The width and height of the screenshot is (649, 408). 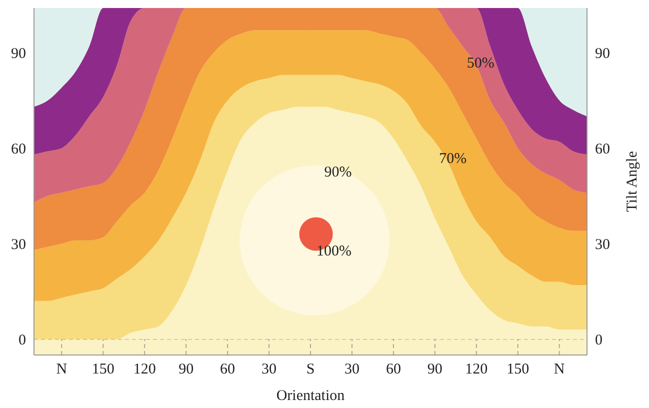 What do you see at coordinates (480, 64) in the screenshot?
I see `annotation: 50%` at bounding box center [480, 64].